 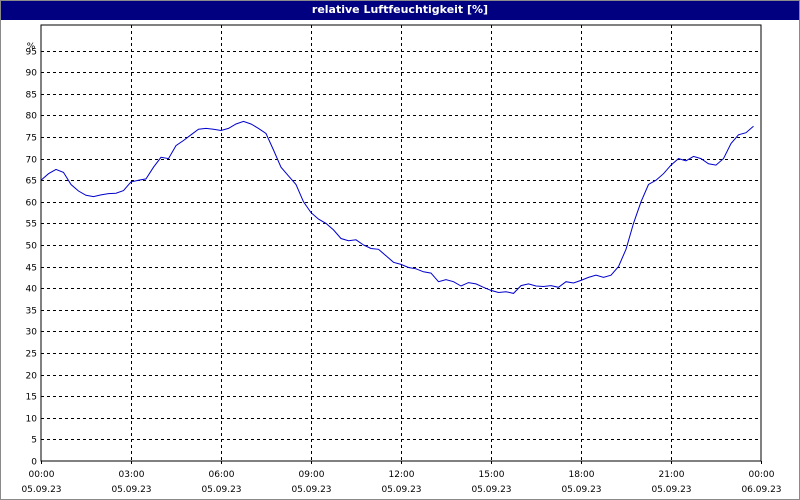 What do you see at coordinates (32, 258) in the screenshot?
I see `y-axis-ticks: 0 5 10 15 20 25 30 35 40 45 50 55 60 65 70 75 80 85 90 95` at bounding box center [32, 258].